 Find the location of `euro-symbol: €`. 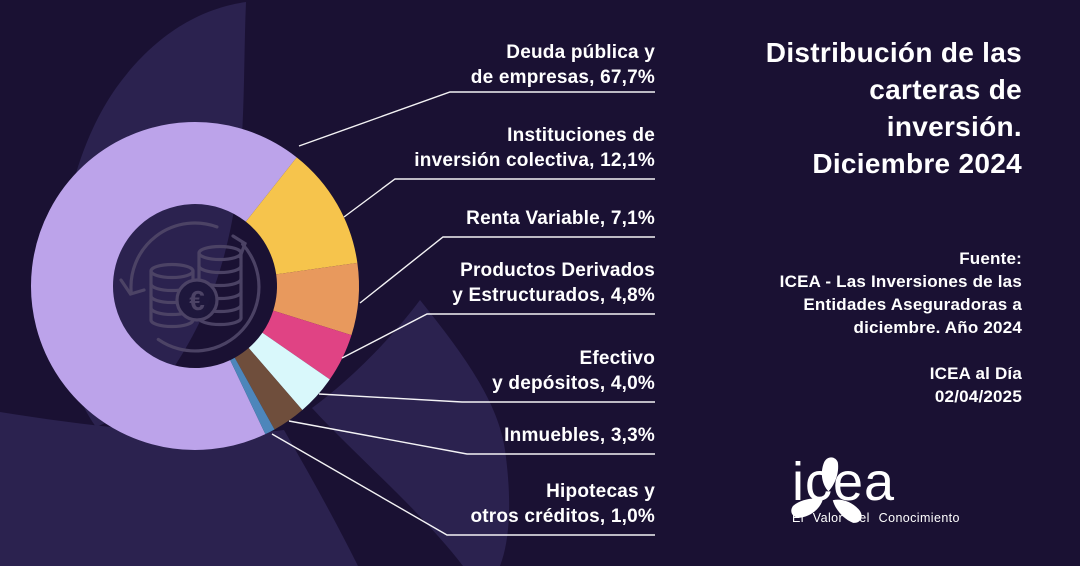

euro-symbol: € is located at coordinates (197, 300).